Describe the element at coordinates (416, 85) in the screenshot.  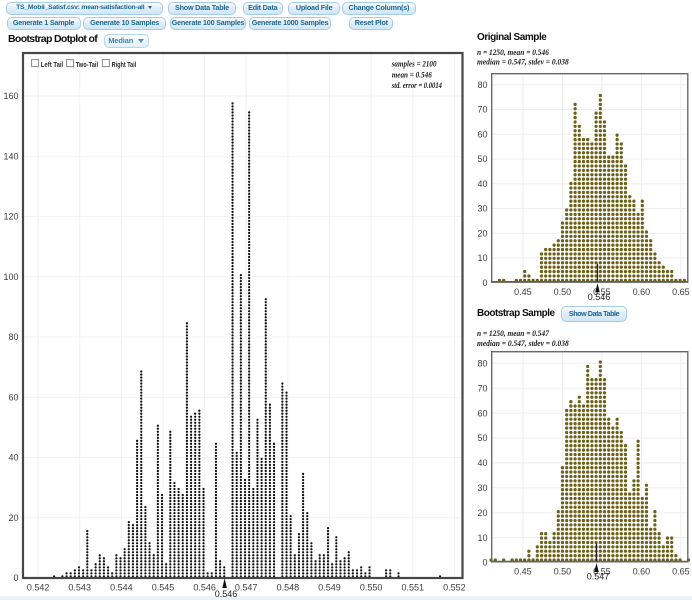
I see `svg-text: std. error = 0.0014` at that location.